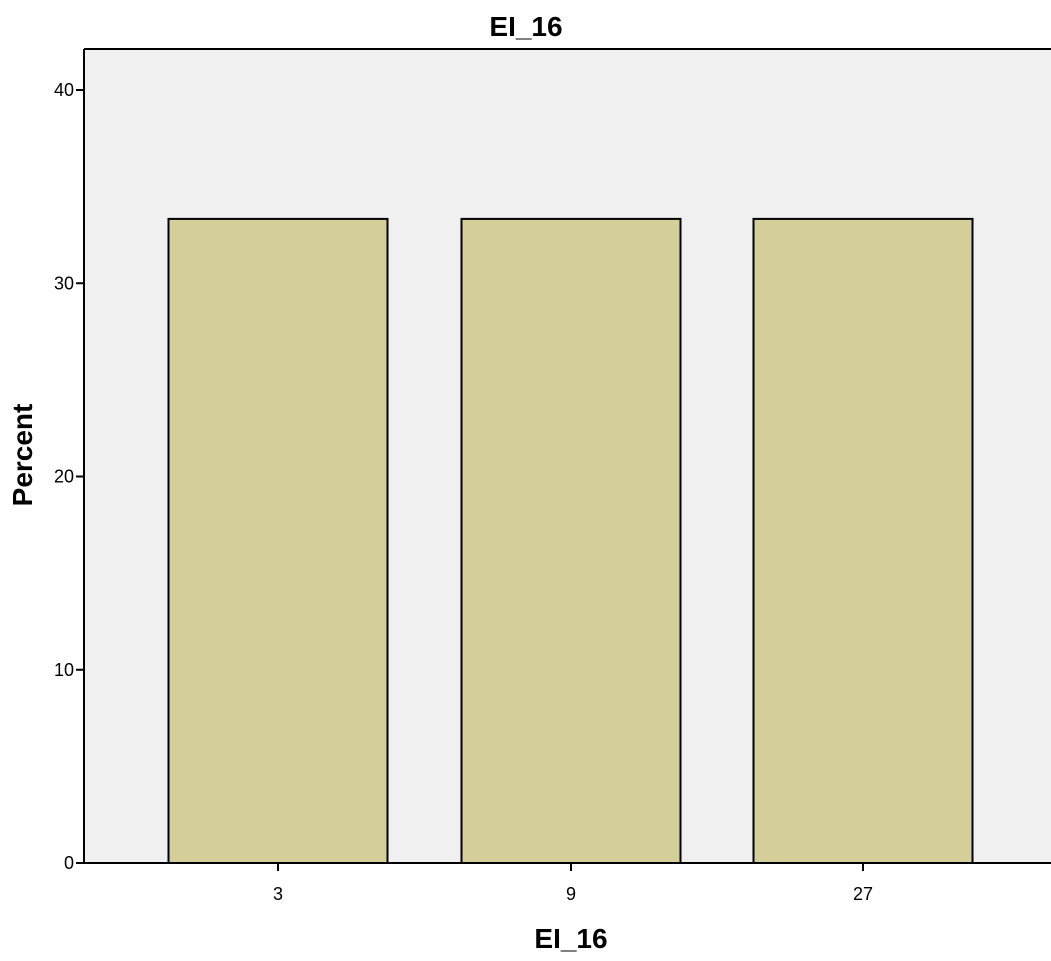  I want to click on chart-title: EI_16, so click(525, 26).